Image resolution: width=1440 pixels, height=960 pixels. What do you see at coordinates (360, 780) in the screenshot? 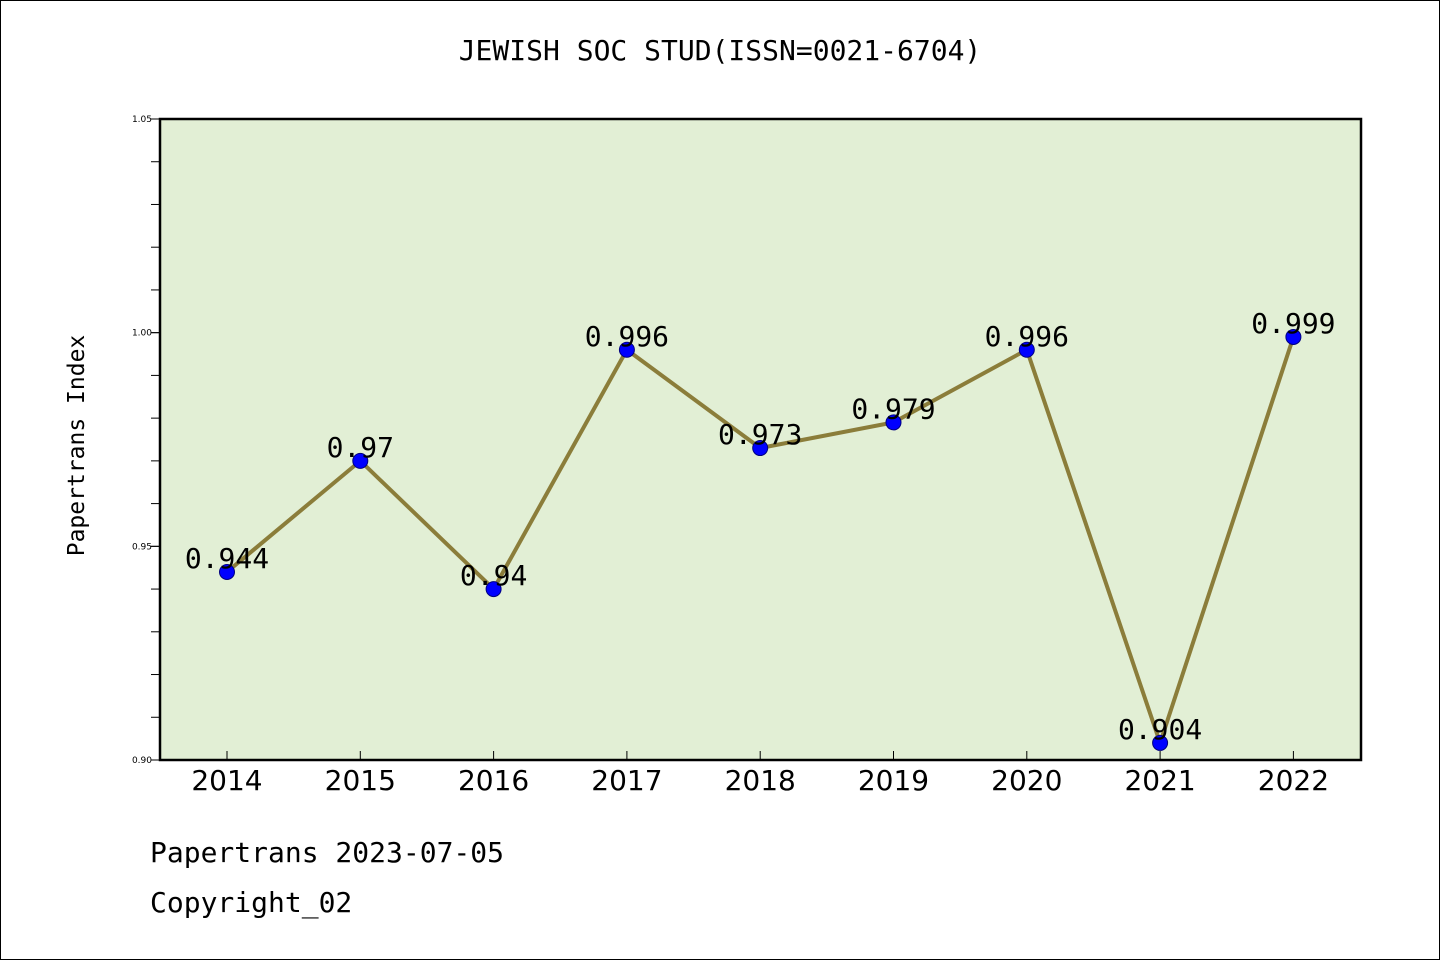
I see `x-tick-label: 2015` at bounding box center [360, 780].